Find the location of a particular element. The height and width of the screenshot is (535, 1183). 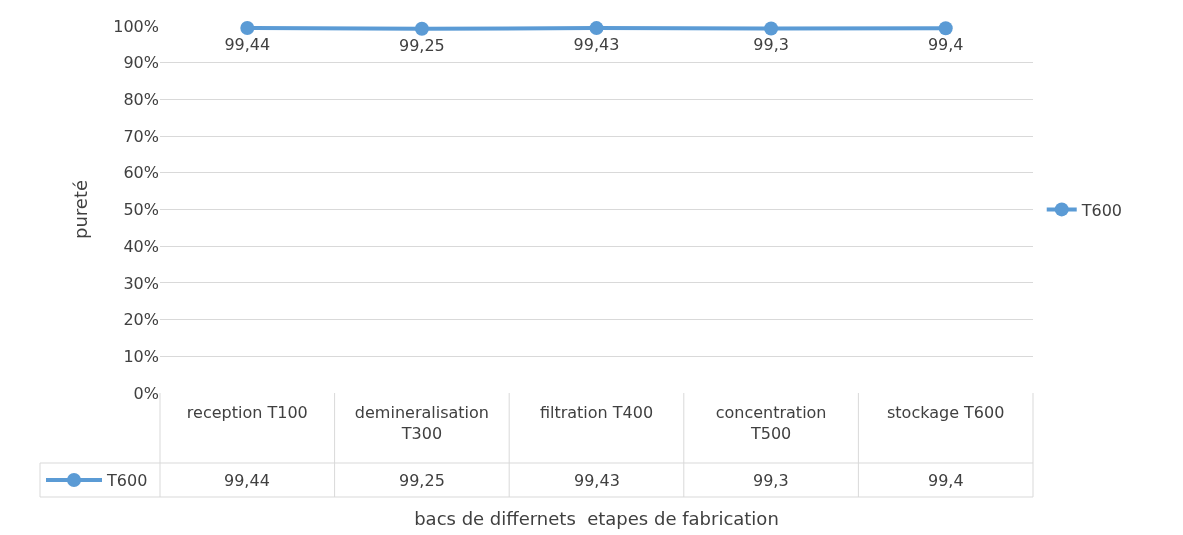

x-axis-title: bacs de differnets etapes de fabrication is located at coordinates (596, 518).